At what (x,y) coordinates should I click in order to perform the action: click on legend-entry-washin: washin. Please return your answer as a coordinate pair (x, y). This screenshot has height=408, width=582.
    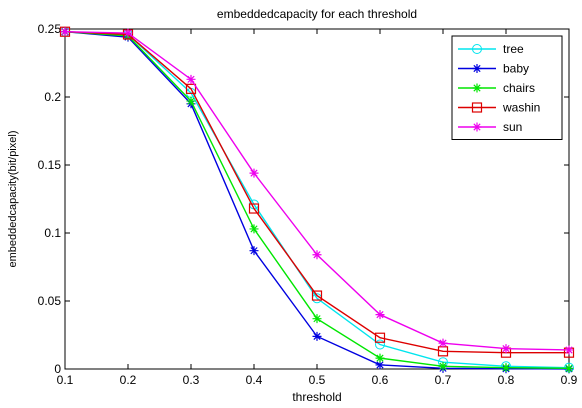
    Looking at the image, I should click on (499, 108).